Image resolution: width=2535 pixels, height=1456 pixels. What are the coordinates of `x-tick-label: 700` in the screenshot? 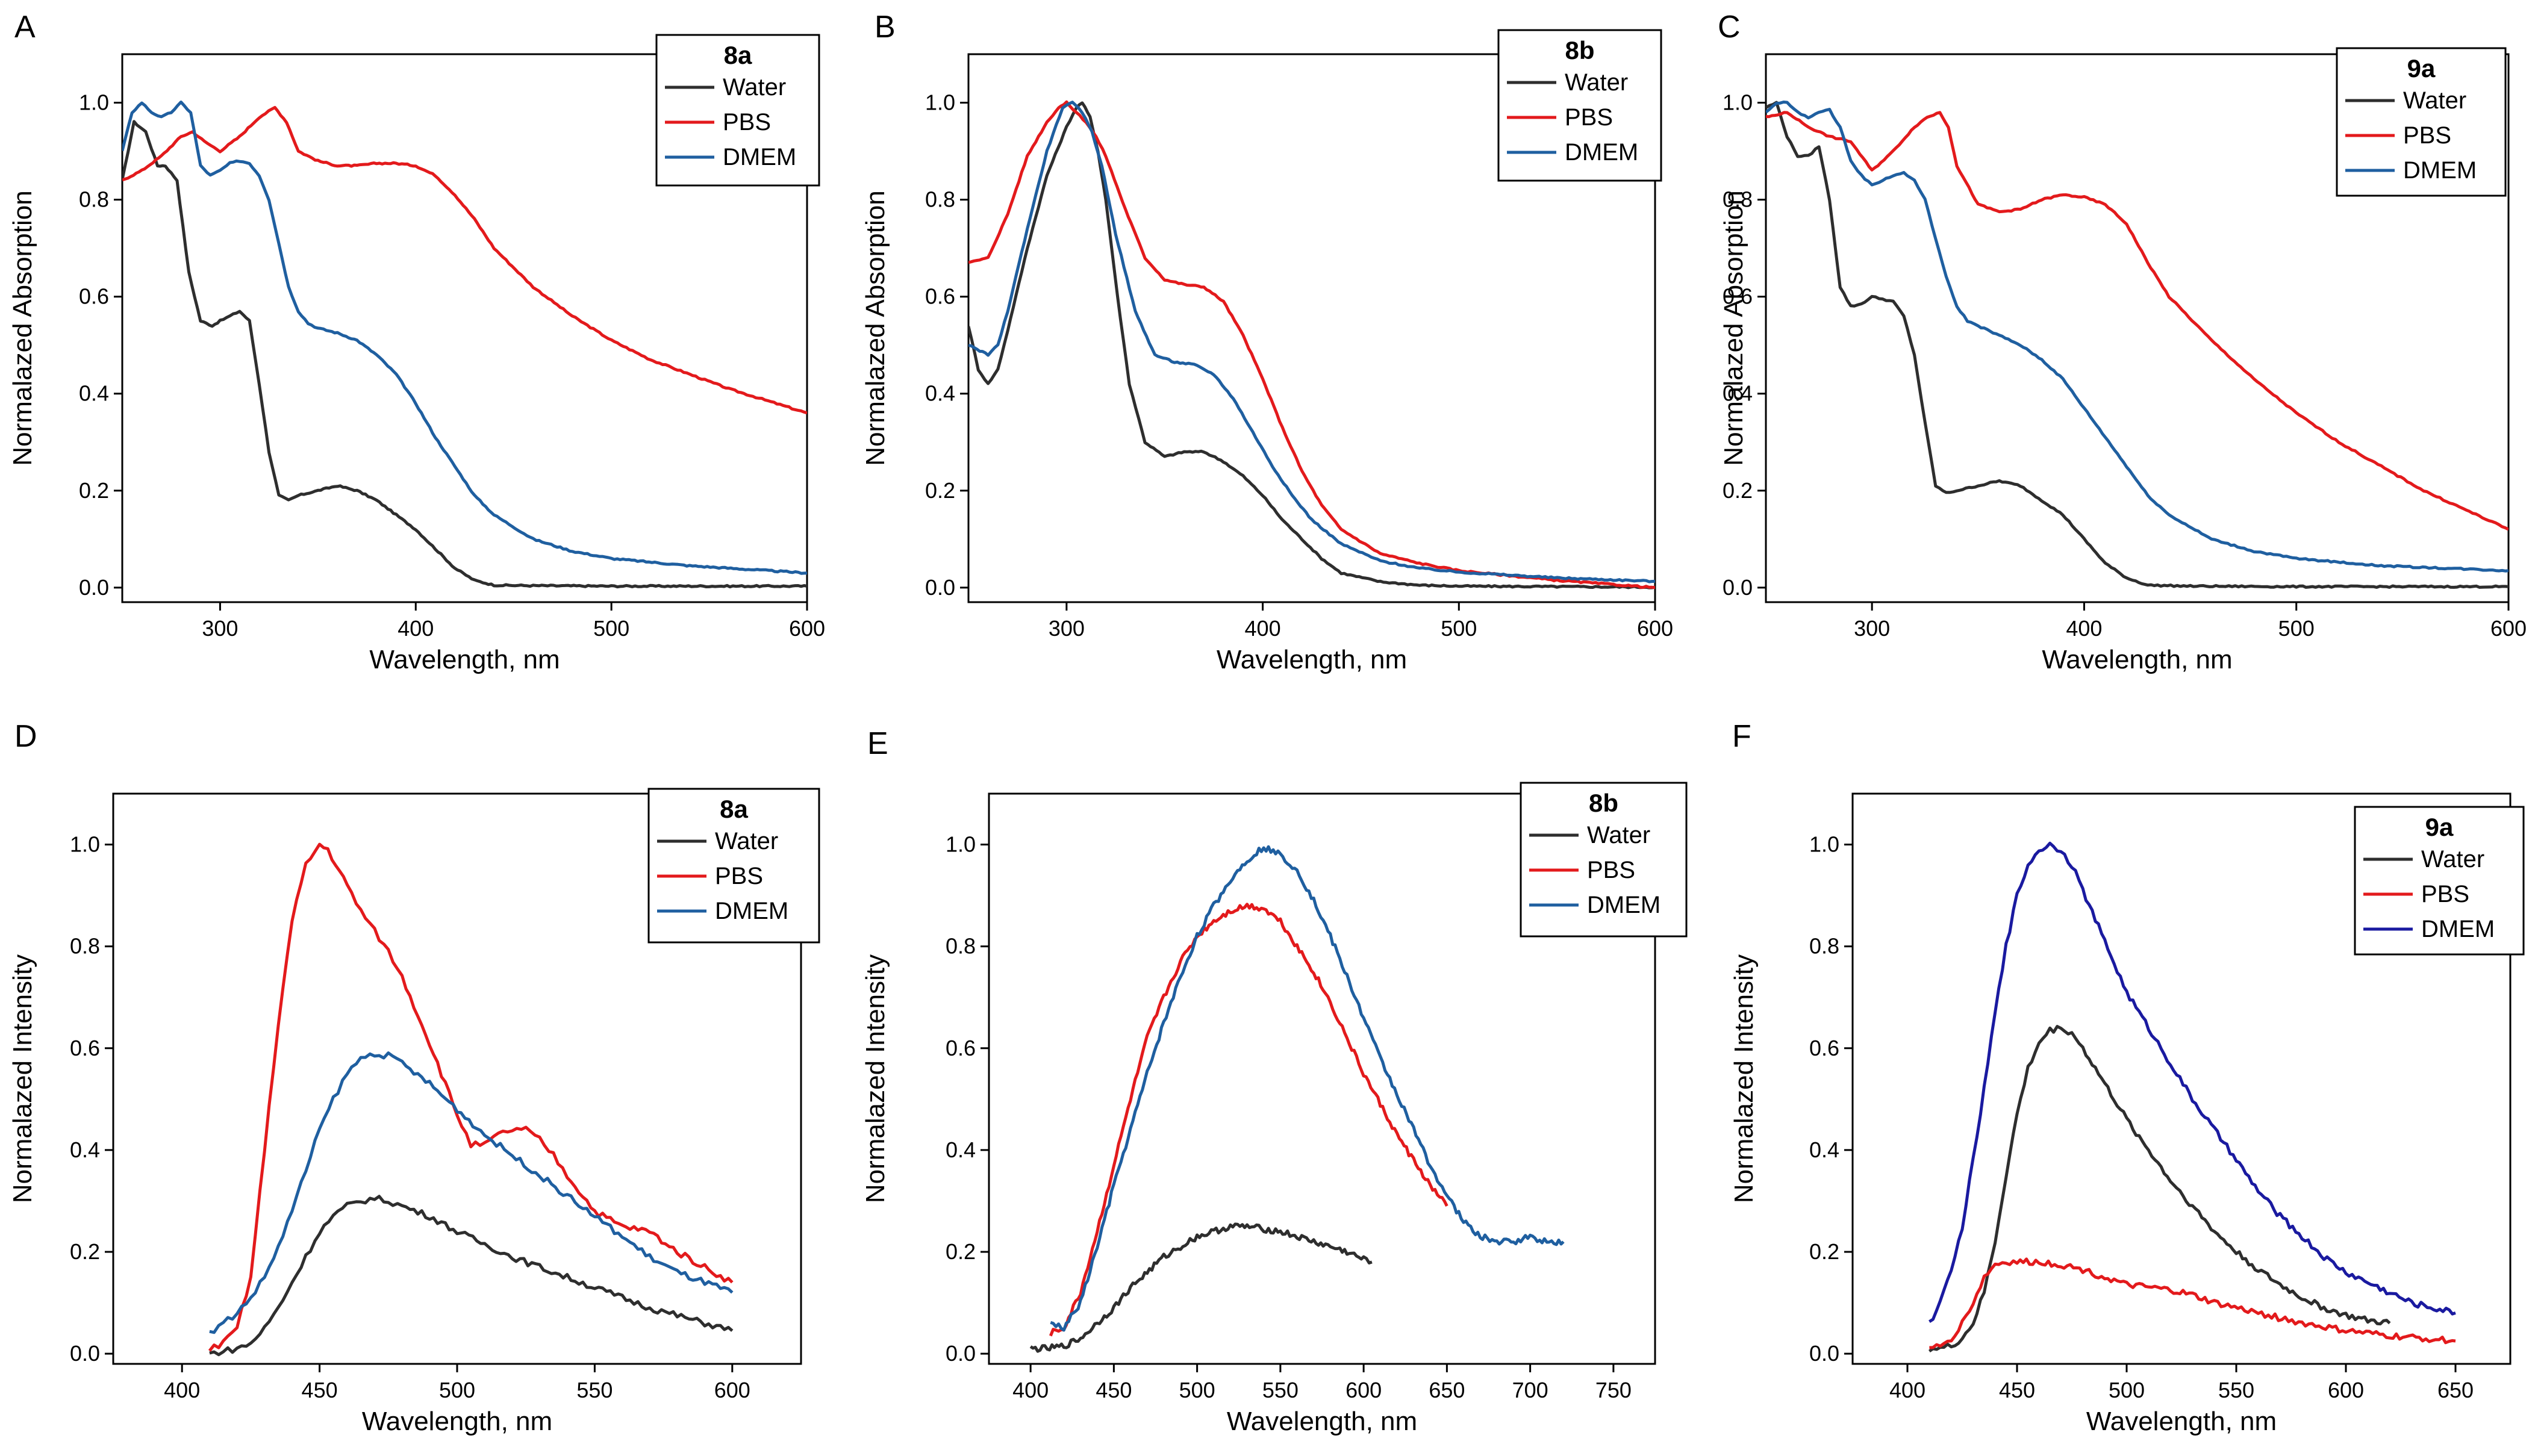 It's located at (1530, 1390).